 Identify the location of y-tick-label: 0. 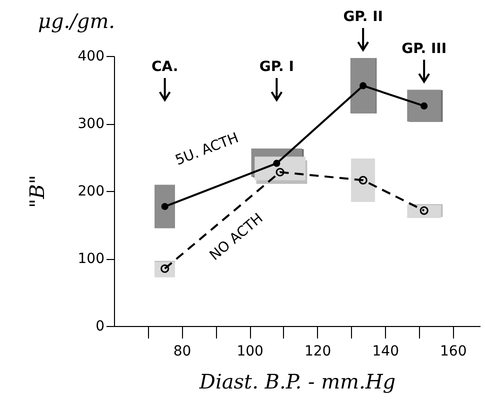
(100, 326).